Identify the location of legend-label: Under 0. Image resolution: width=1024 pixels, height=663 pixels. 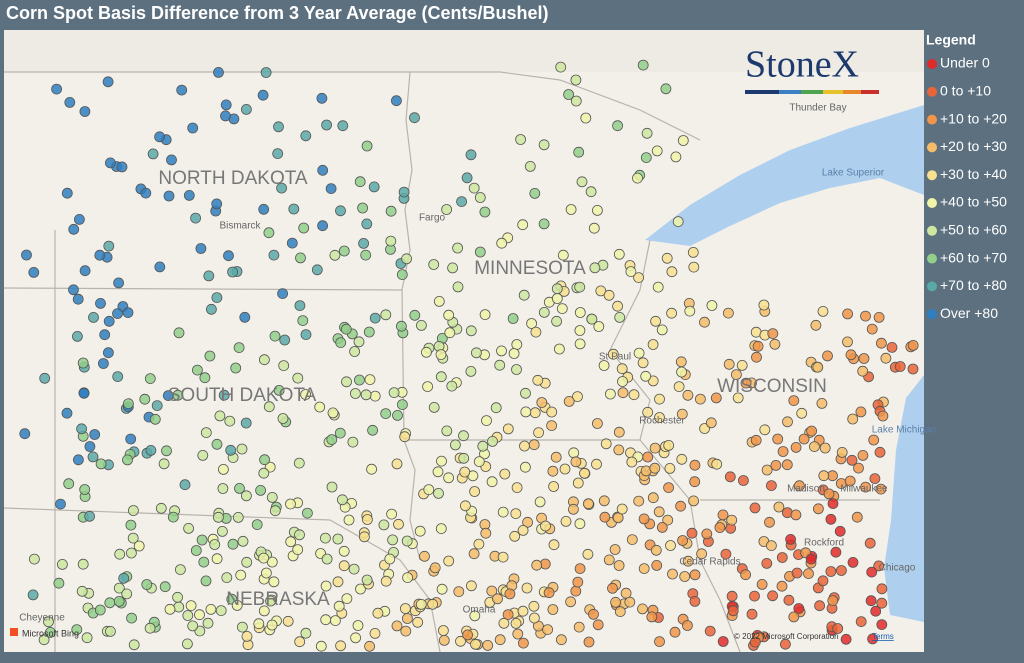
(965, 63).